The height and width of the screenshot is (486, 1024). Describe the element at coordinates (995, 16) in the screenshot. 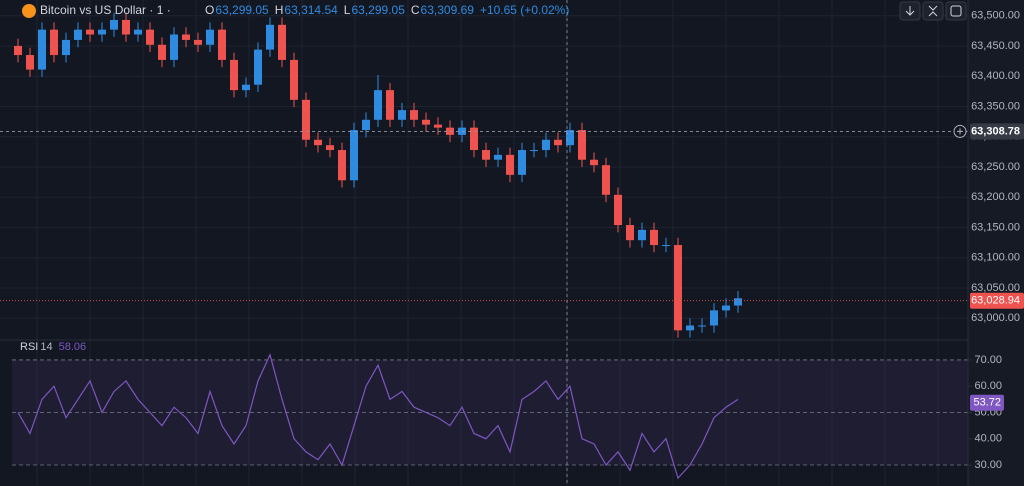

I see `y-tick-label: 63,500.00` at that location.